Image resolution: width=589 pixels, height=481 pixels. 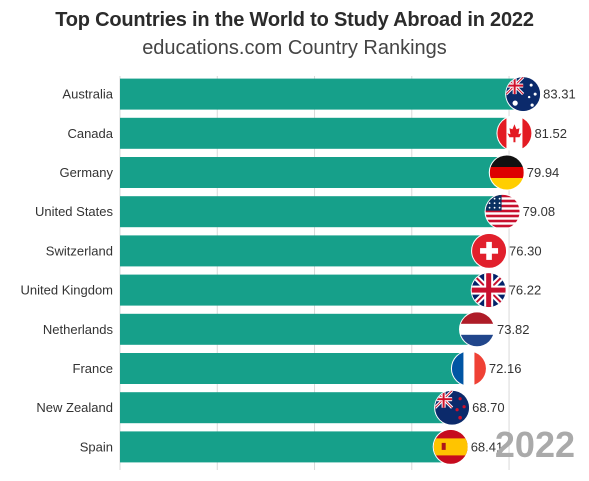 I want to click on category-label: Switzerland, so click(x=79, y=250).